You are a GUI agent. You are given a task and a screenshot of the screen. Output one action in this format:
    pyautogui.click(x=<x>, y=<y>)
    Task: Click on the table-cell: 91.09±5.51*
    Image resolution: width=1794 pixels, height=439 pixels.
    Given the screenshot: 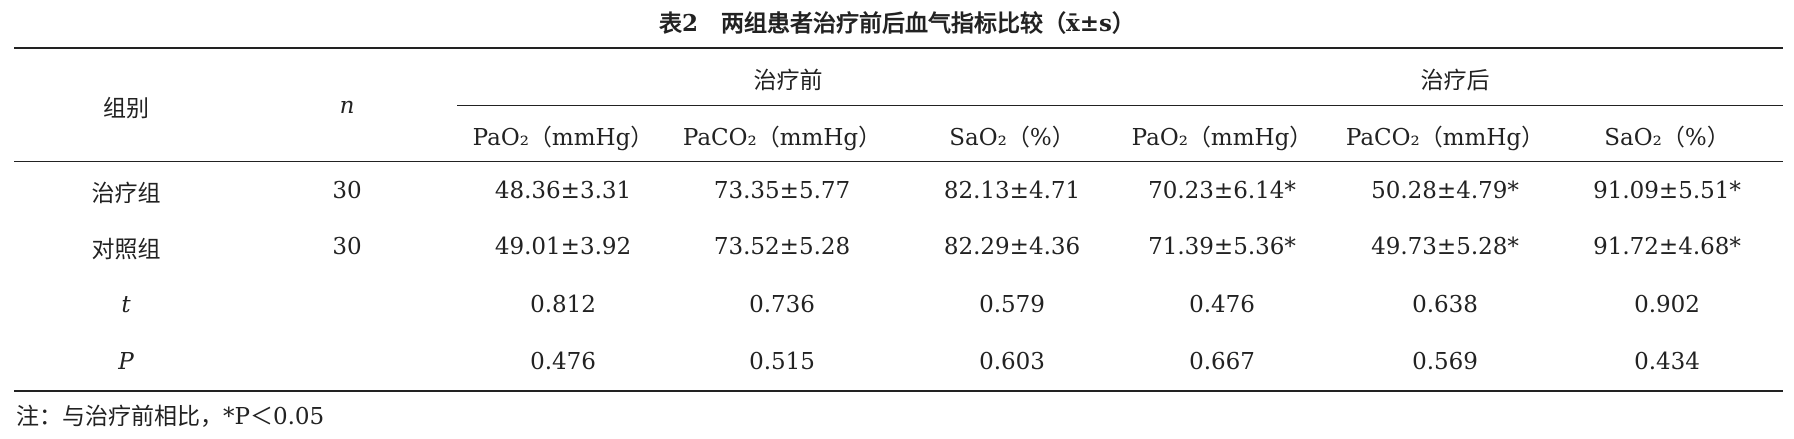 What is the action you would take?
    pyautogui.click(x=1667, y=191)
    